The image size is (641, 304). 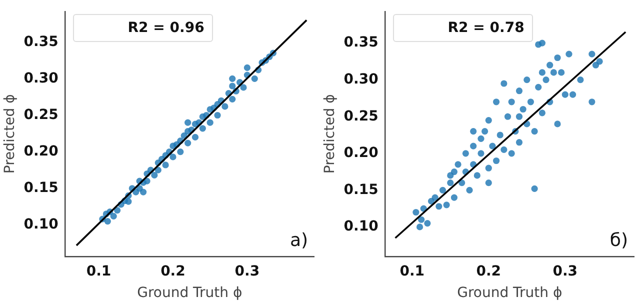 What do you see at coordinates (299, 241) in the screenshot?
I see `annotation: a)` at bounding box center [299, 241].